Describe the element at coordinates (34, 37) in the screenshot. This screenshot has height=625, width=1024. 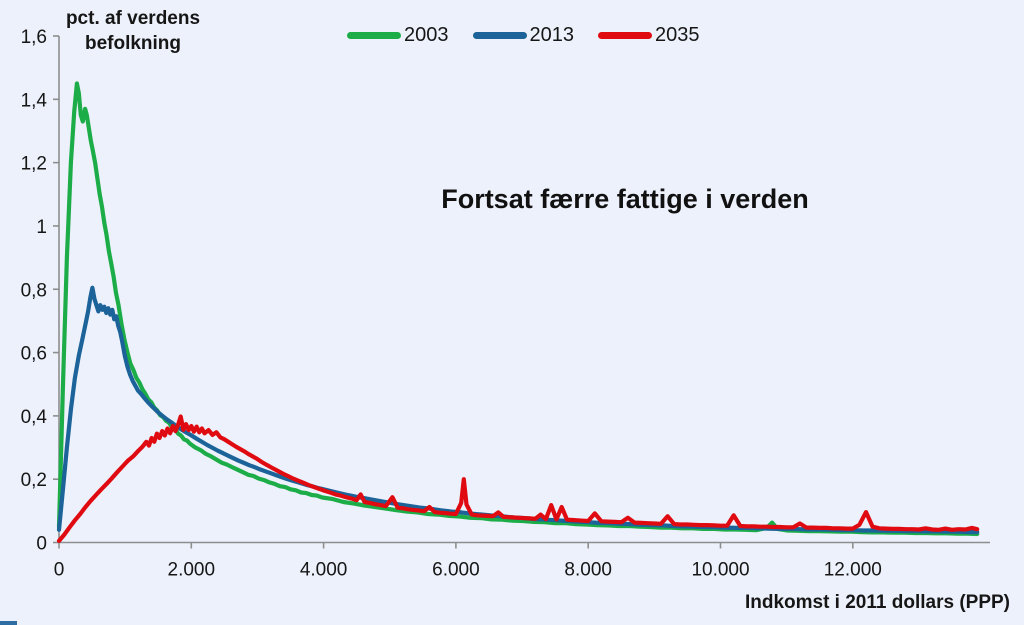
I see `y-tick-label: 1,6` at that location.